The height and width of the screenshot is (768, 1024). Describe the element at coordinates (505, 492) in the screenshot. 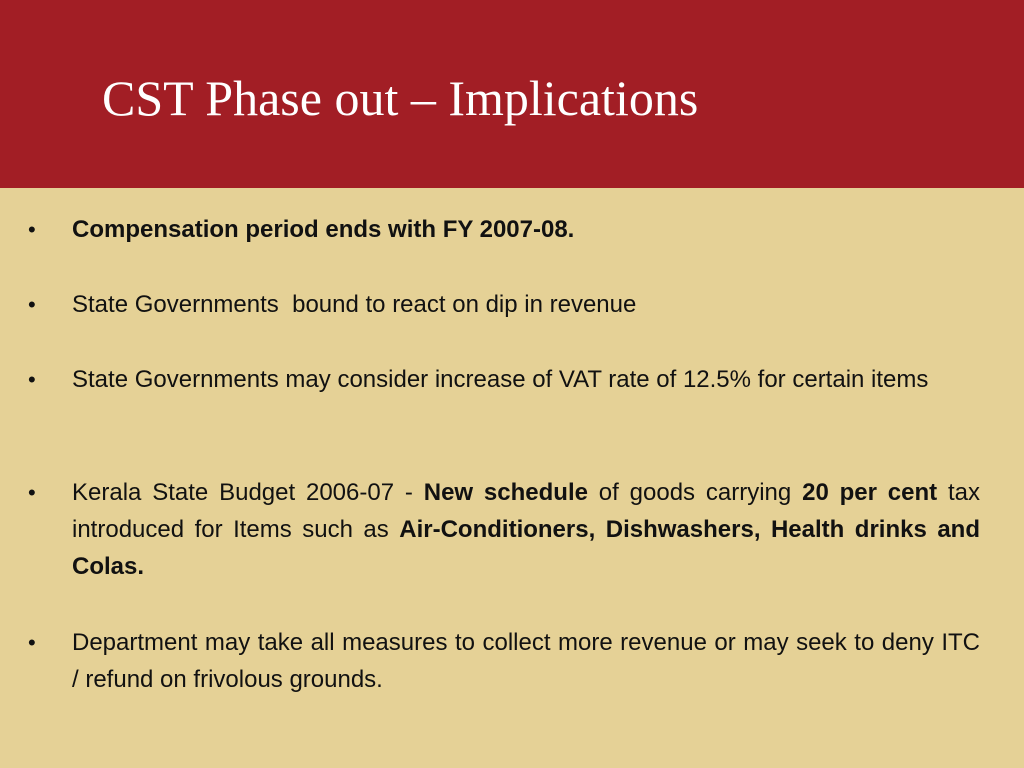

I see `bullet-text-bold-segment: New schedule` at that location.